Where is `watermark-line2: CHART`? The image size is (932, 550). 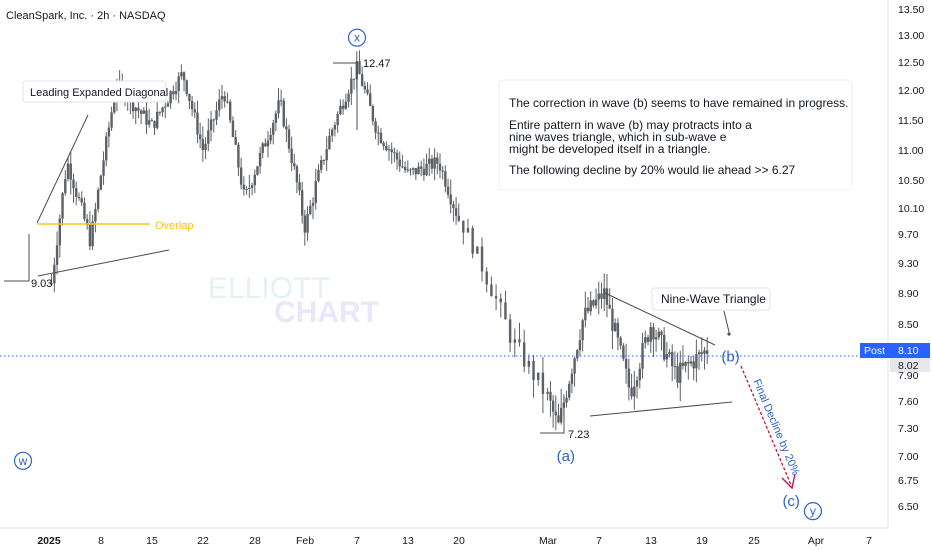
watermark-line2: CHART is located at coordinates (326, 312).